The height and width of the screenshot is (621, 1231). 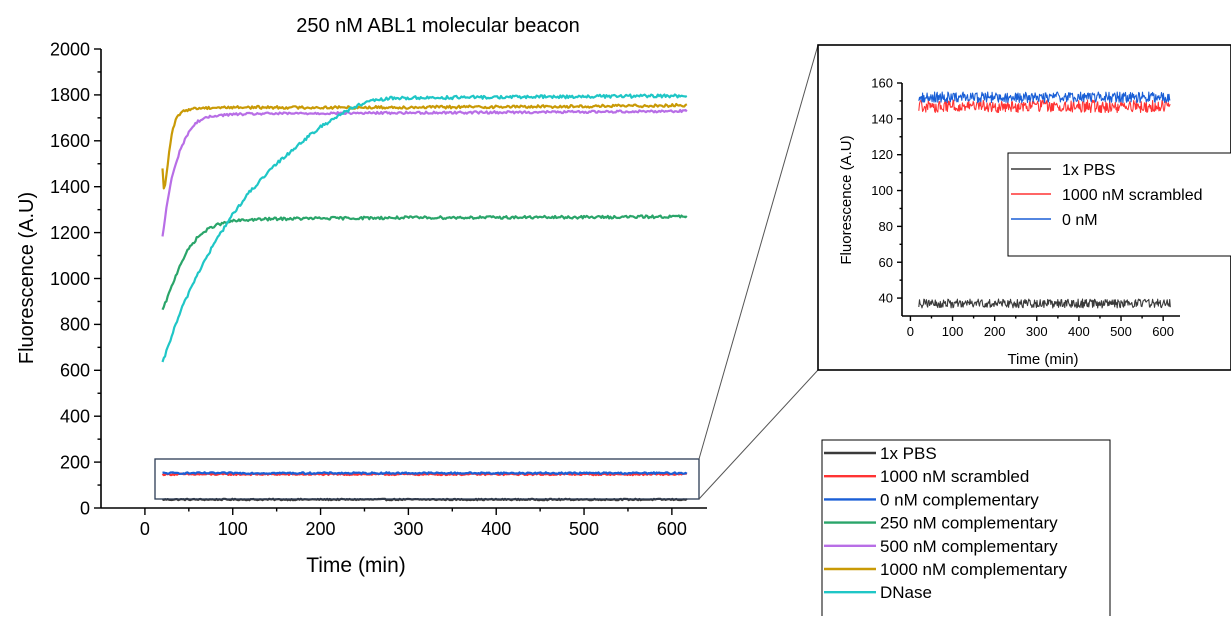 What do you see at coordinates (1079, 331) in the screenshot?
I see `inset-x-tick-label: 400` at bounding box center [1079, 331].